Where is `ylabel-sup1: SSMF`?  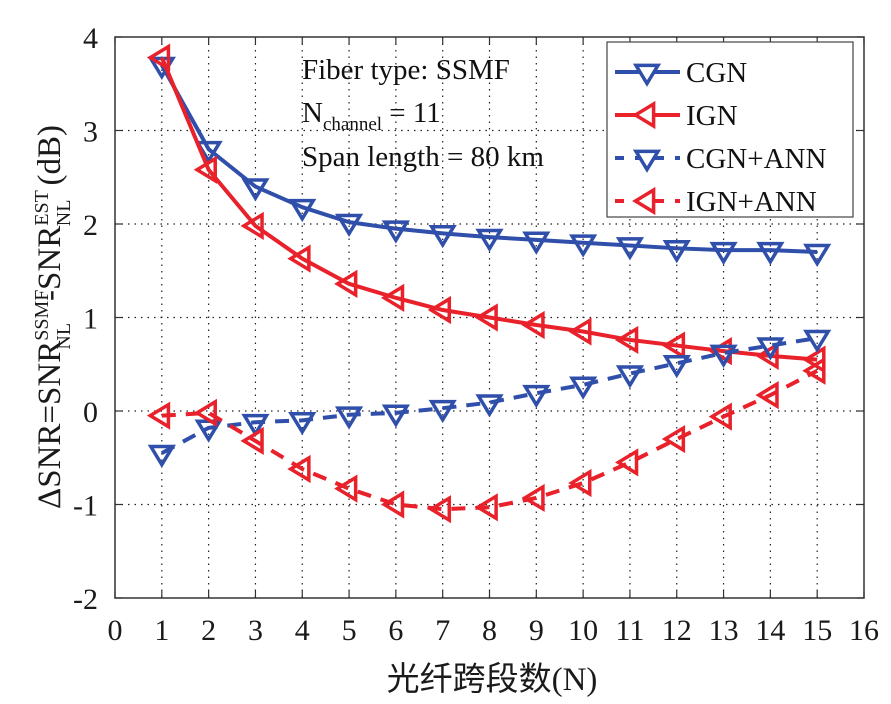
ylabel-sup1: SSMF is located at coordinates (42, 315).